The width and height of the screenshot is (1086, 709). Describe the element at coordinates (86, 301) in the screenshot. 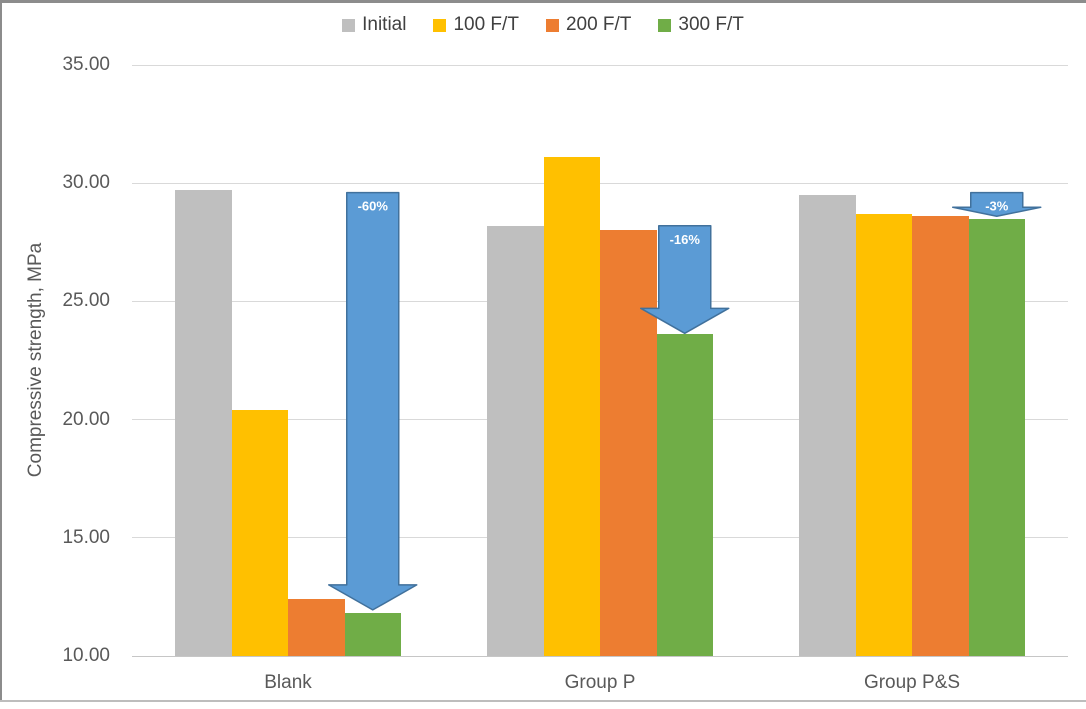

I see `y-tick-label: 25.00` at that location.